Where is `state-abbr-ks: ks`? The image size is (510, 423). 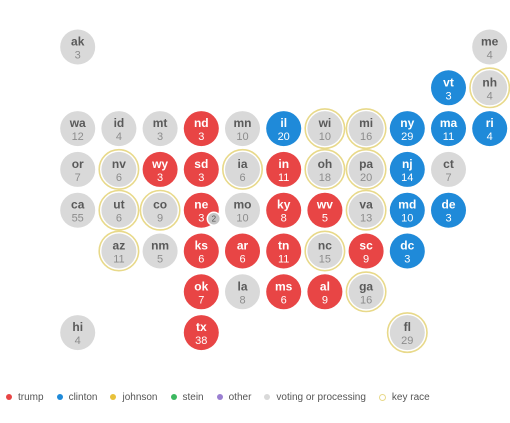
state-abbr-ks: ks is located at coordinates (202, 246).